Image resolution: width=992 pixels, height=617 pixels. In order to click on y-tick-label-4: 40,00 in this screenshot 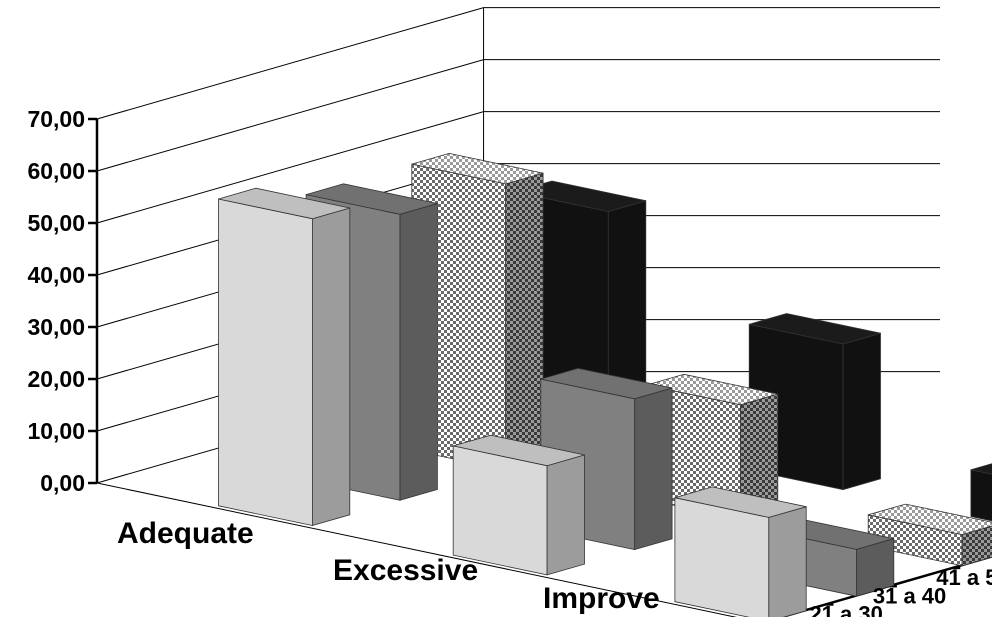, I will do `click(56, 275)`.